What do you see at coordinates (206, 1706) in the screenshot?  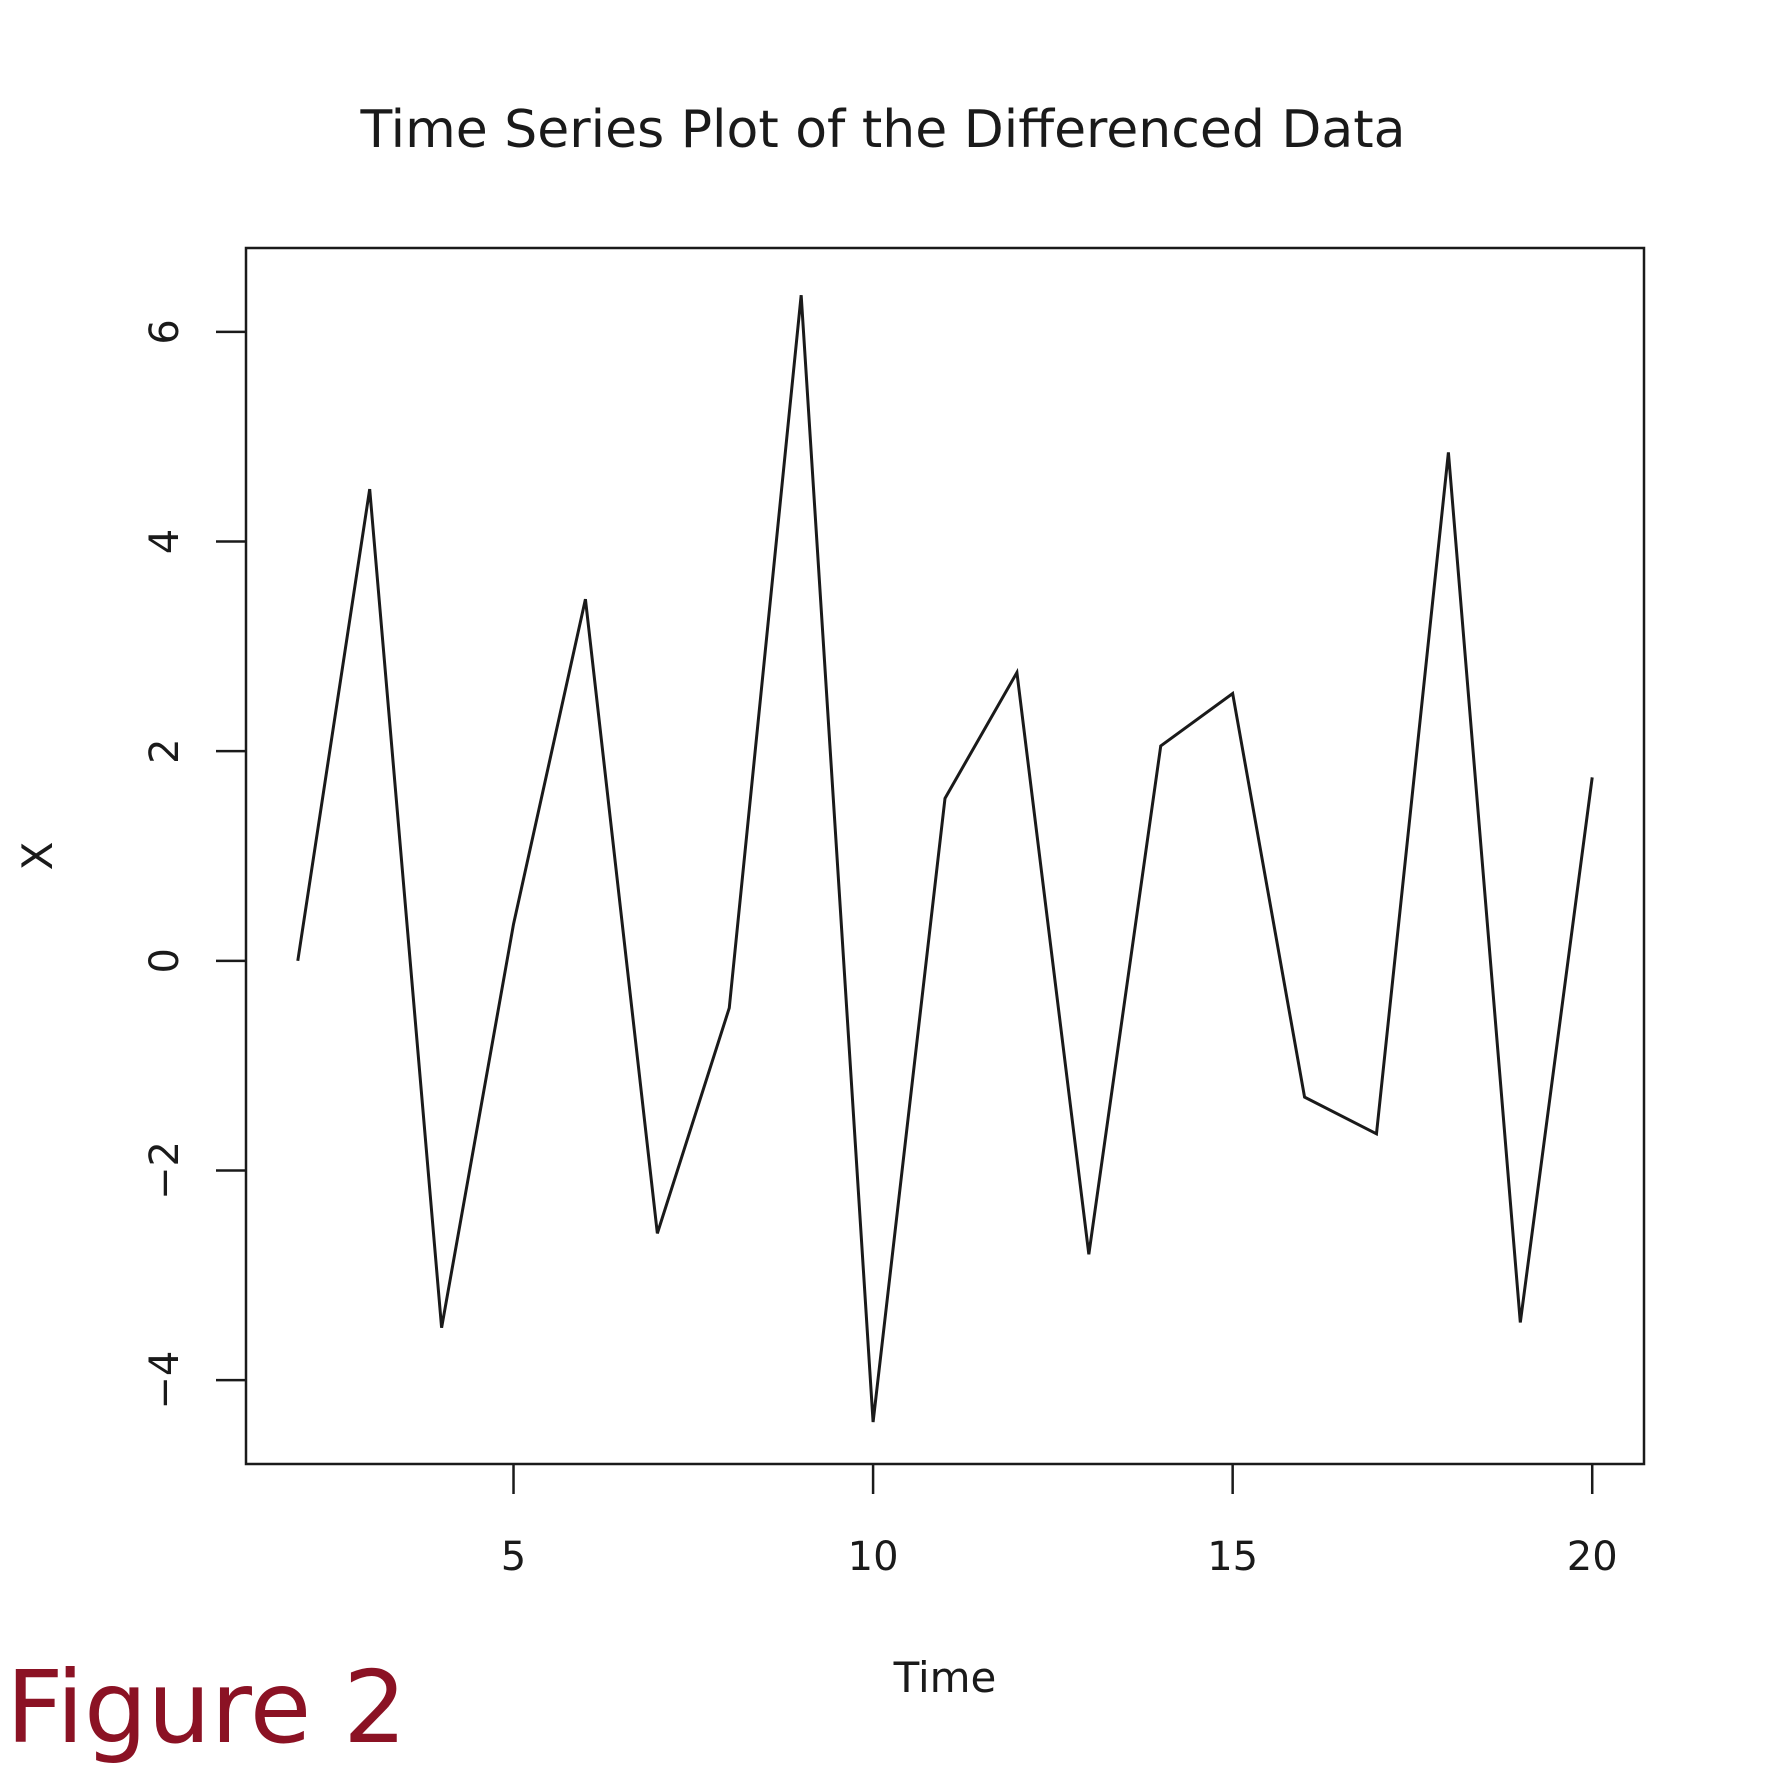 I see `figure-label: Figure 2` at bounding box center [206, 1706].